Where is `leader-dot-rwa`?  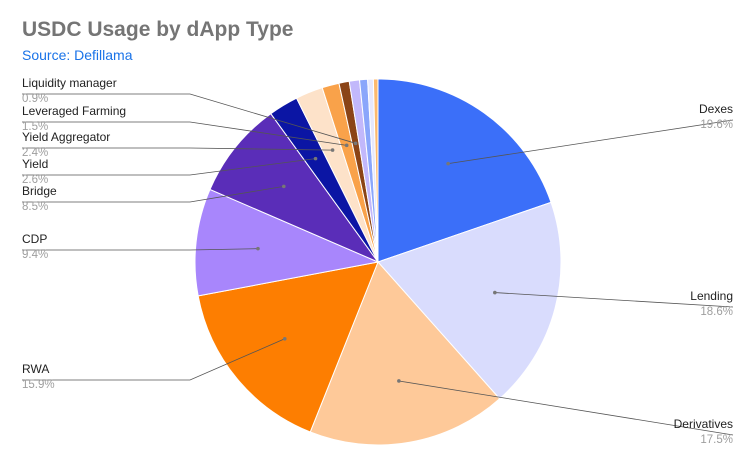 leader-dot-rwa is located at coordinates (284, 338).